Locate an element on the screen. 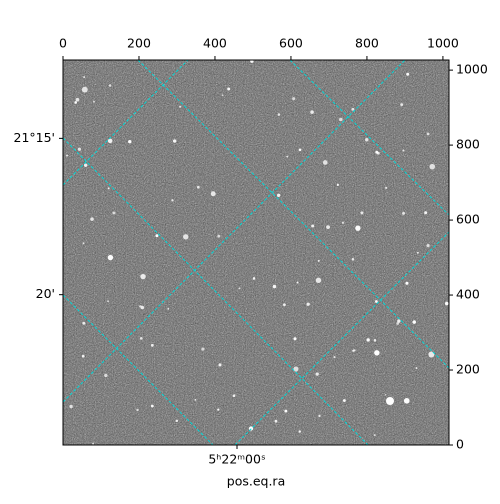 This screenshot has width=500, height=504. x-tick-label: 1000 is located at coordinates (443, 43).